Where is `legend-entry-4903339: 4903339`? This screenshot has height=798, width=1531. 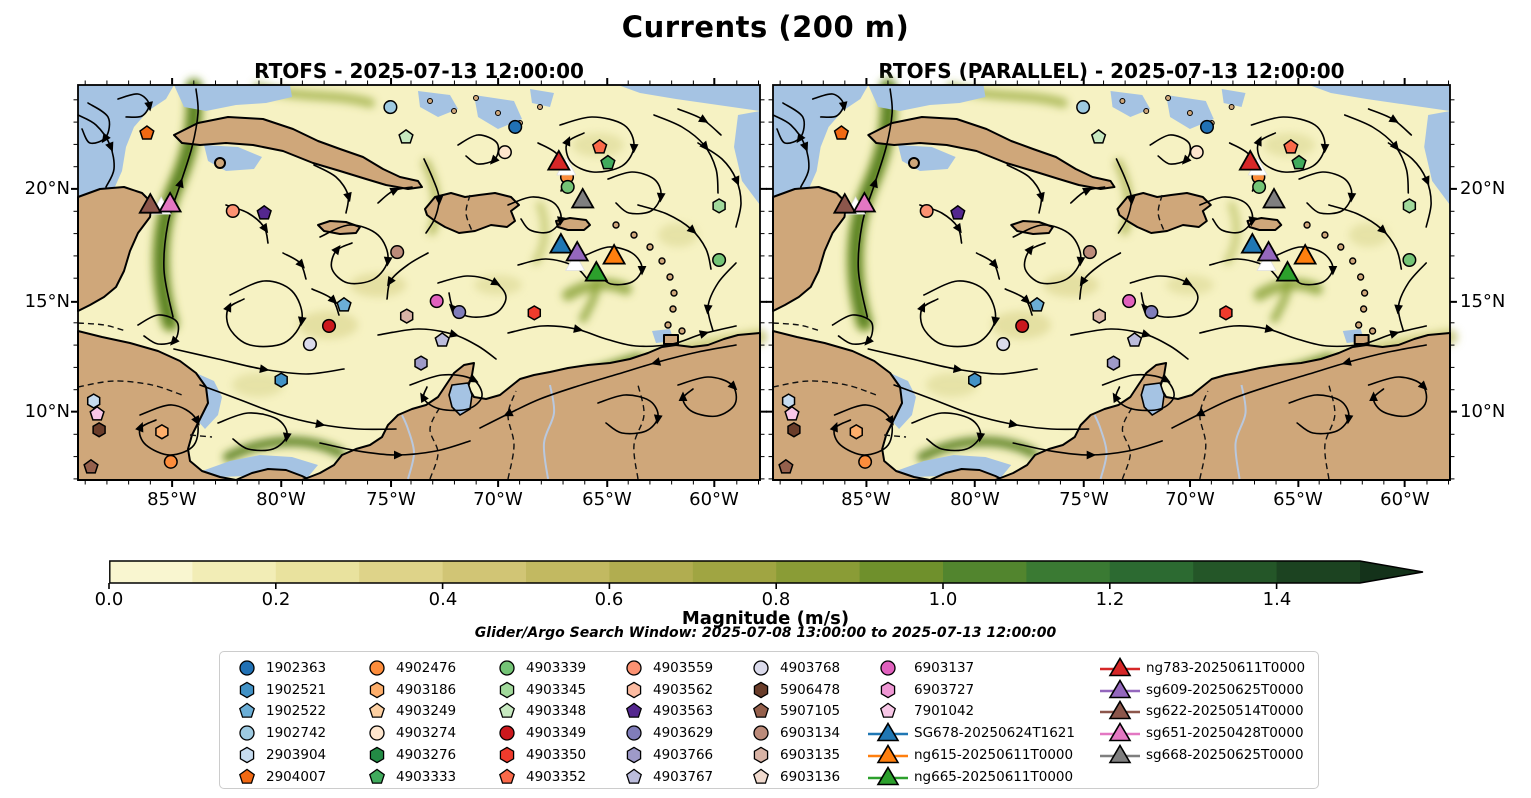 legend-entry-4903339: 4903339 is located at coordinates (769, 668).